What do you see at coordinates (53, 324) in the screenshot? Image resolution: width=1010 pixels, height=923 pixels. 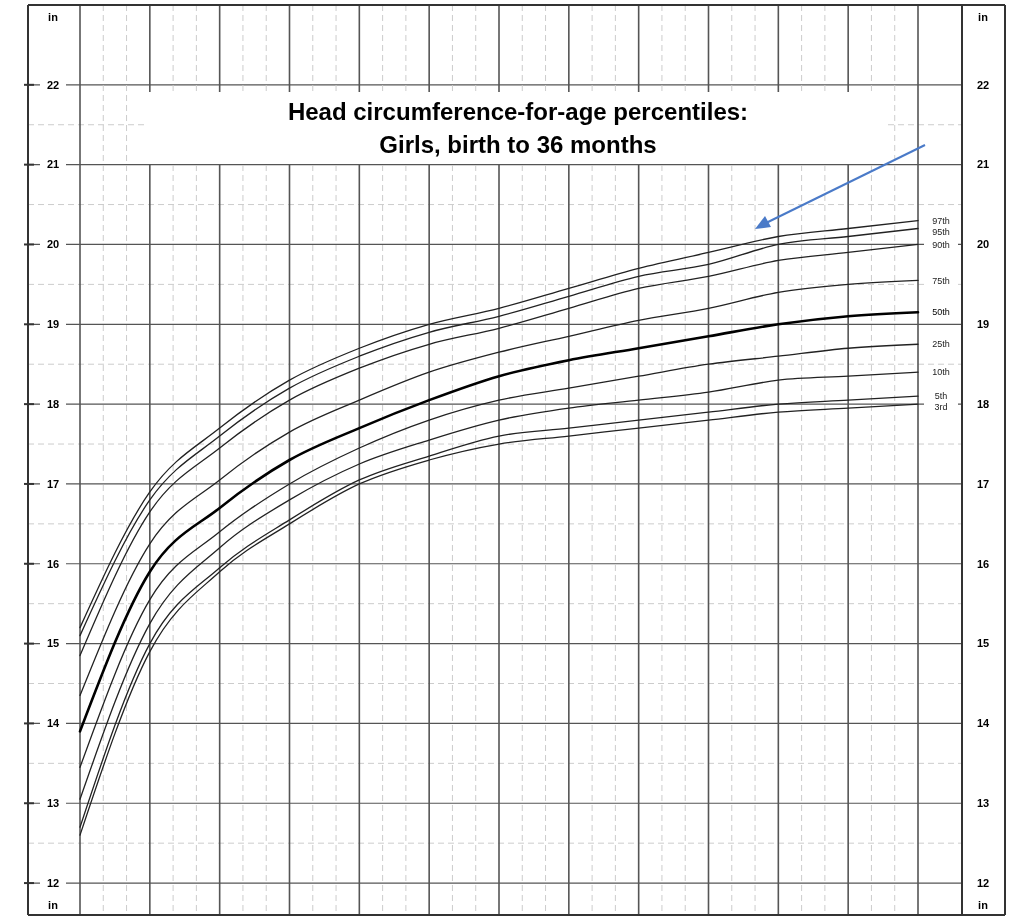 I see `y-tick-label: 19` at bounding box center [53, 324].